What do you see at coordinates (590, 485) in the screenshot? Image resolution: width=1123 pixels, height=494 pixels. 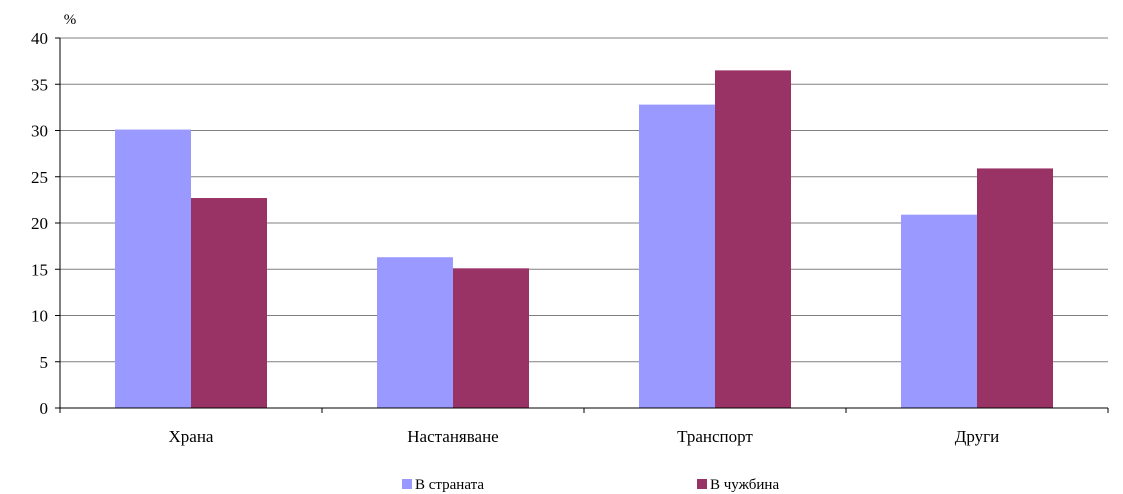 I see `legend: В страната В чужбина` at bounding box center [590, 485].